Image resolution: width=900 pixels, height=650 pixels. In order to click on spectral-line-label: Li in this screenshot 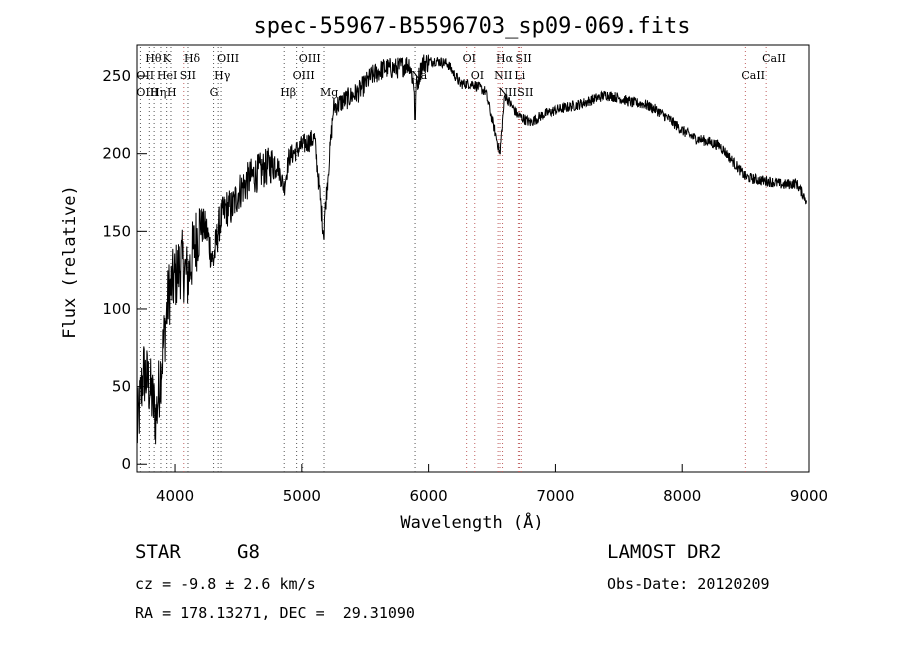, I will do `click(519, 75)`.